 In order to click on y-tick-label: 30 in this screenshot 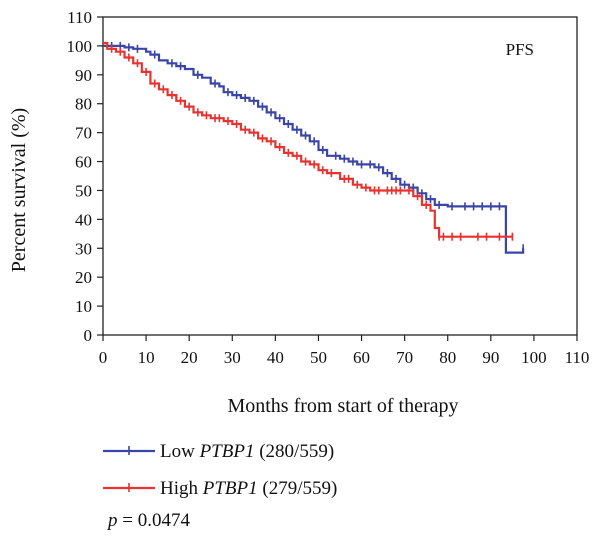, I will do `click(83, 248)`.